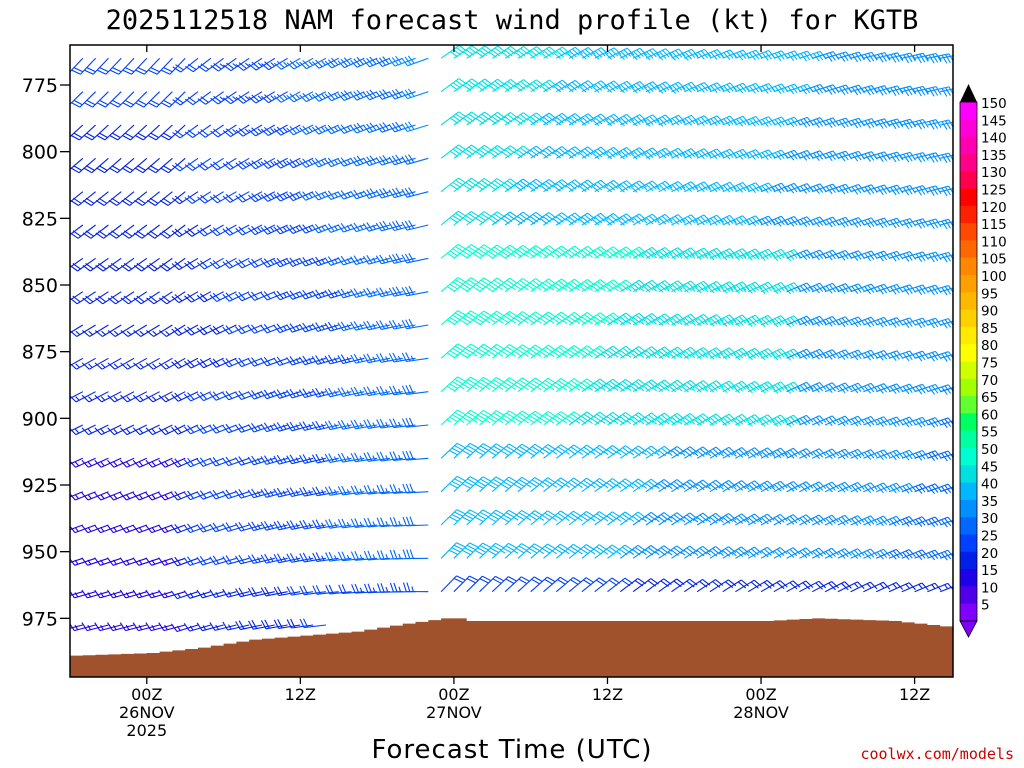  I want to click on colorbar-label: 125, so click(994, 191).